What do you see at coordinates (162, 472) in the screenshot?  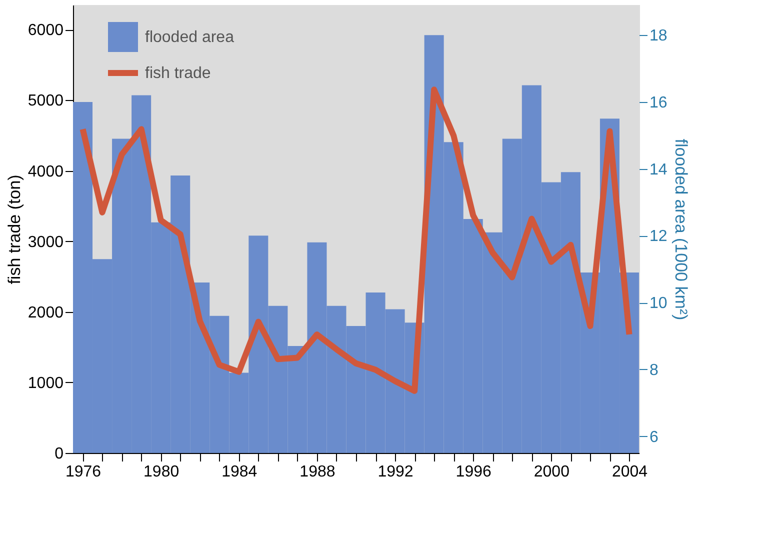 I see `x-tick-label: 1980` at bounding box center [162, 472].